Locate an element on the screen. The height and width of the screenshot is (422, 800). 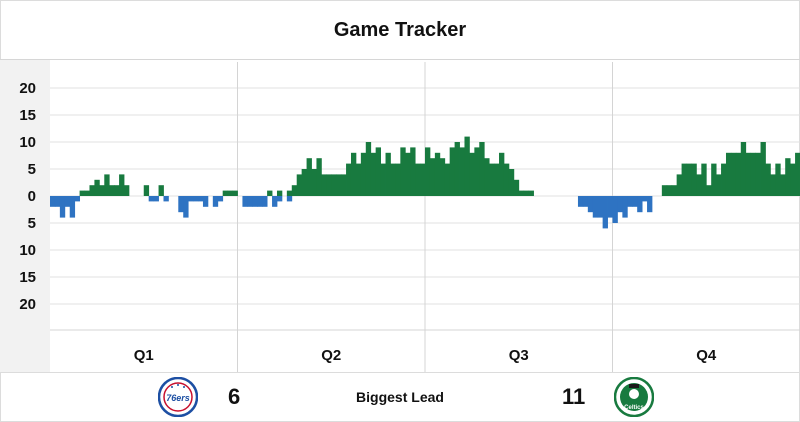
quarter-label: Q4 is located at coordinates (706, 355).